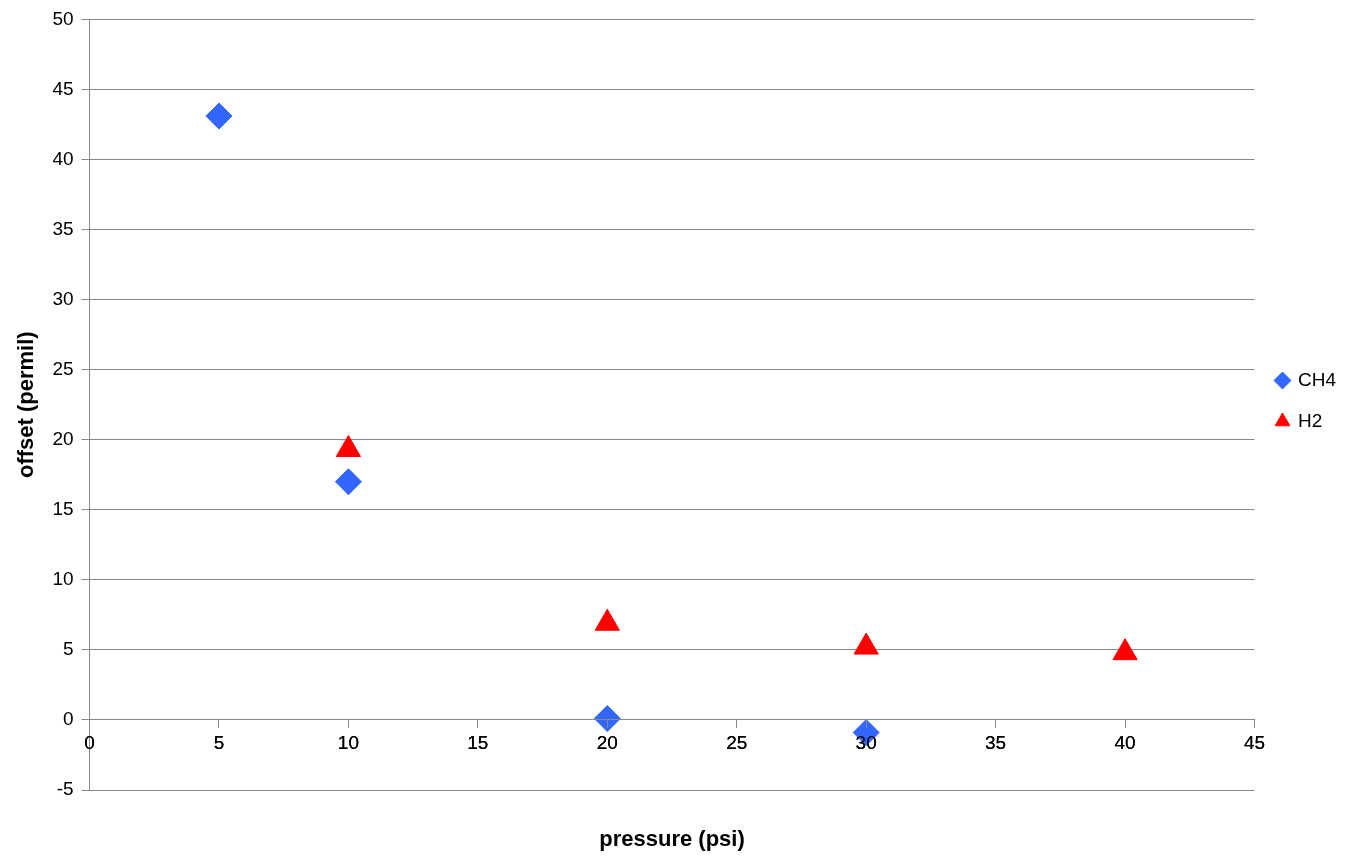 The width and height of the screenshot is (1356, 860). I want to click on y-tick-label: 40, so click(63, 158).